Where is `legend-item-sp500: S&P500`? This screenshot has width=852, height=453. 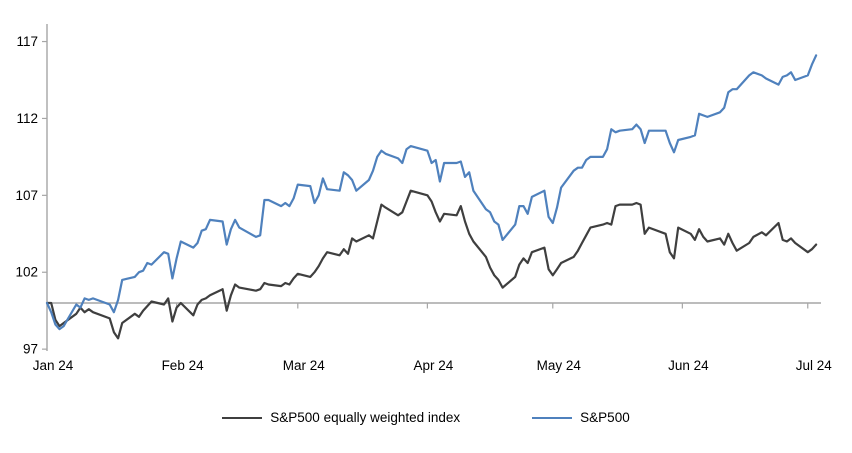
legend-item-sp500: S&P500 is located at coordinates (581, 417).